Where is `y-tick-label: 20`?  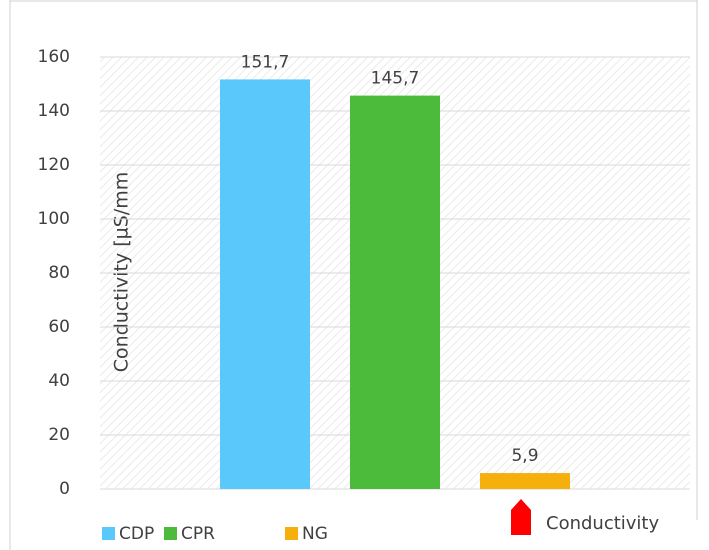 y-tick-label: 20 is located at coordinates (59, 435).